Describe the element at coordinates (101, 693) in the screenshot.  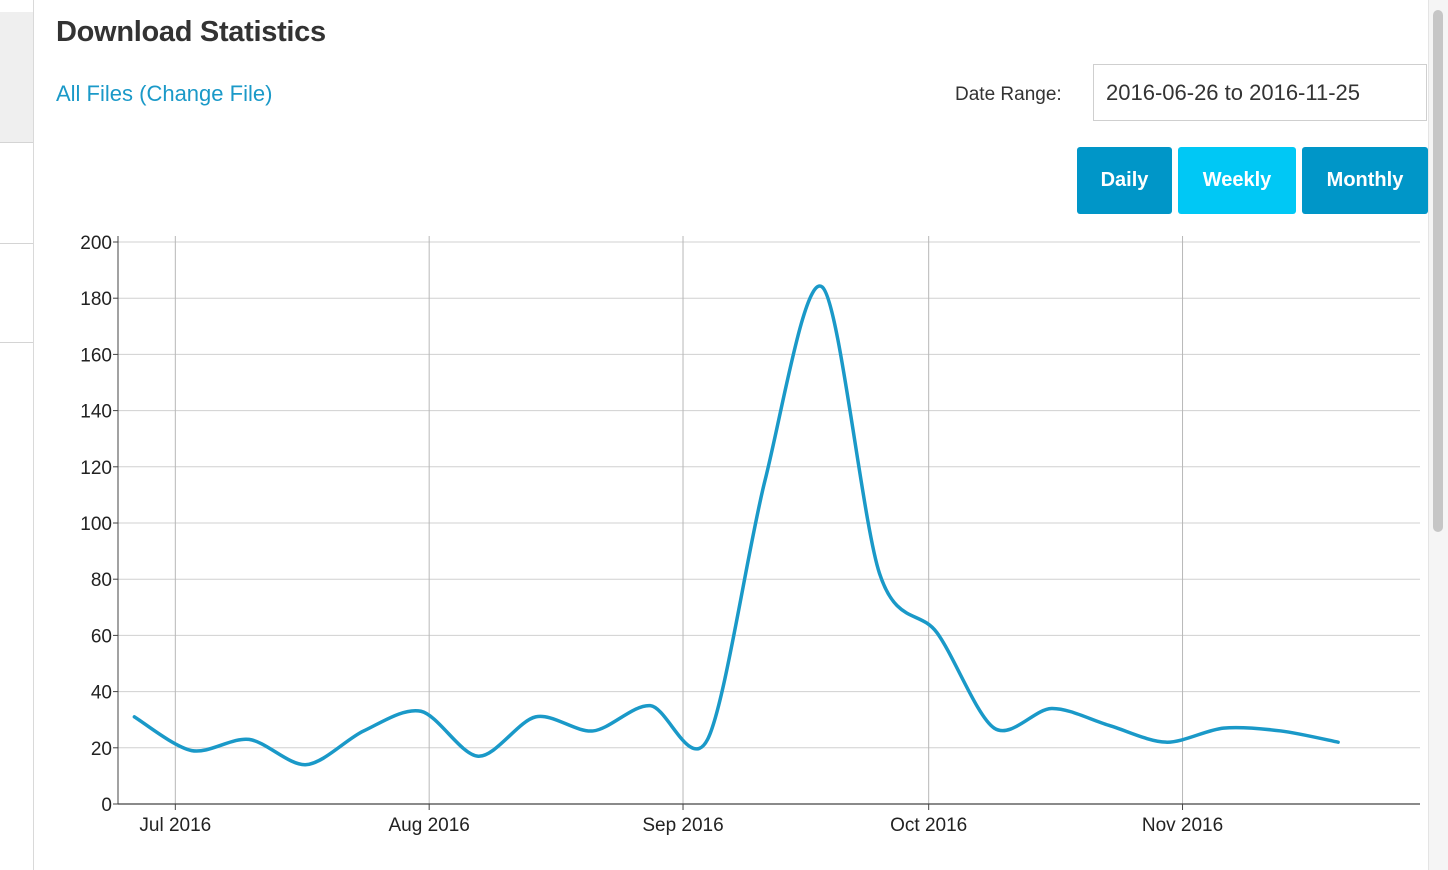
I see `y-tick-label: 40` at that location.